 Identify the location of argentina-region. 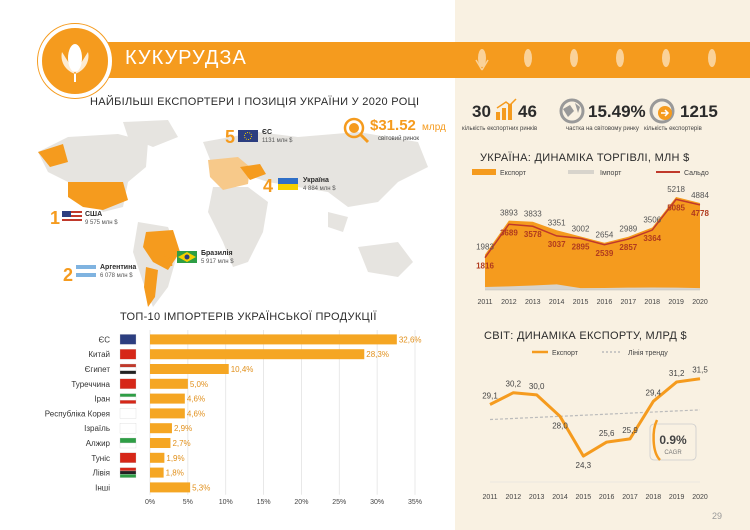
(151, 287).